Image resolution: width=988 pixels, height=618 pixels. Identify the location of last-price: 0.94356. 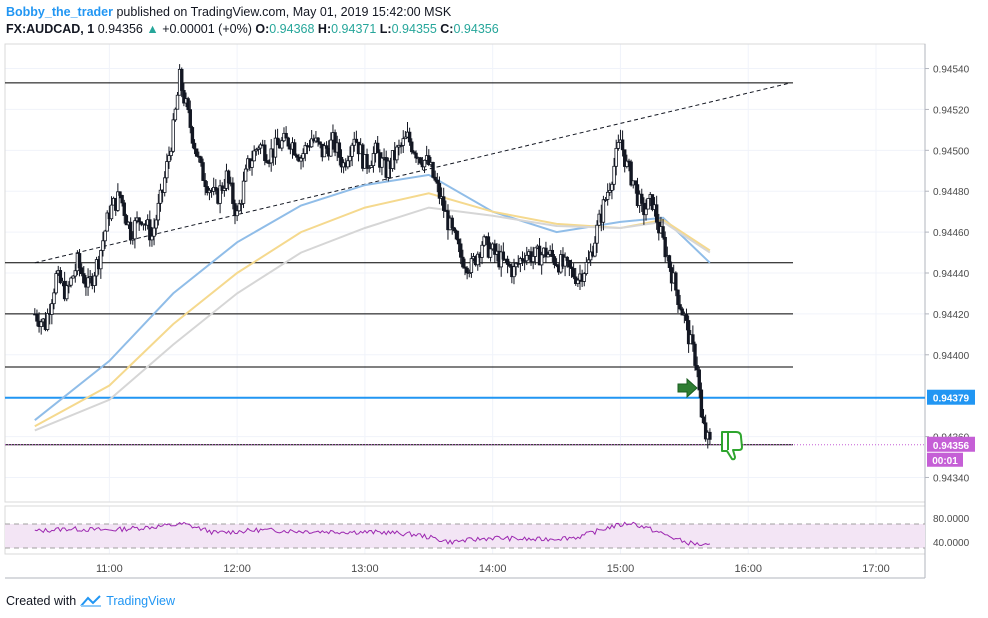
(120, 29).